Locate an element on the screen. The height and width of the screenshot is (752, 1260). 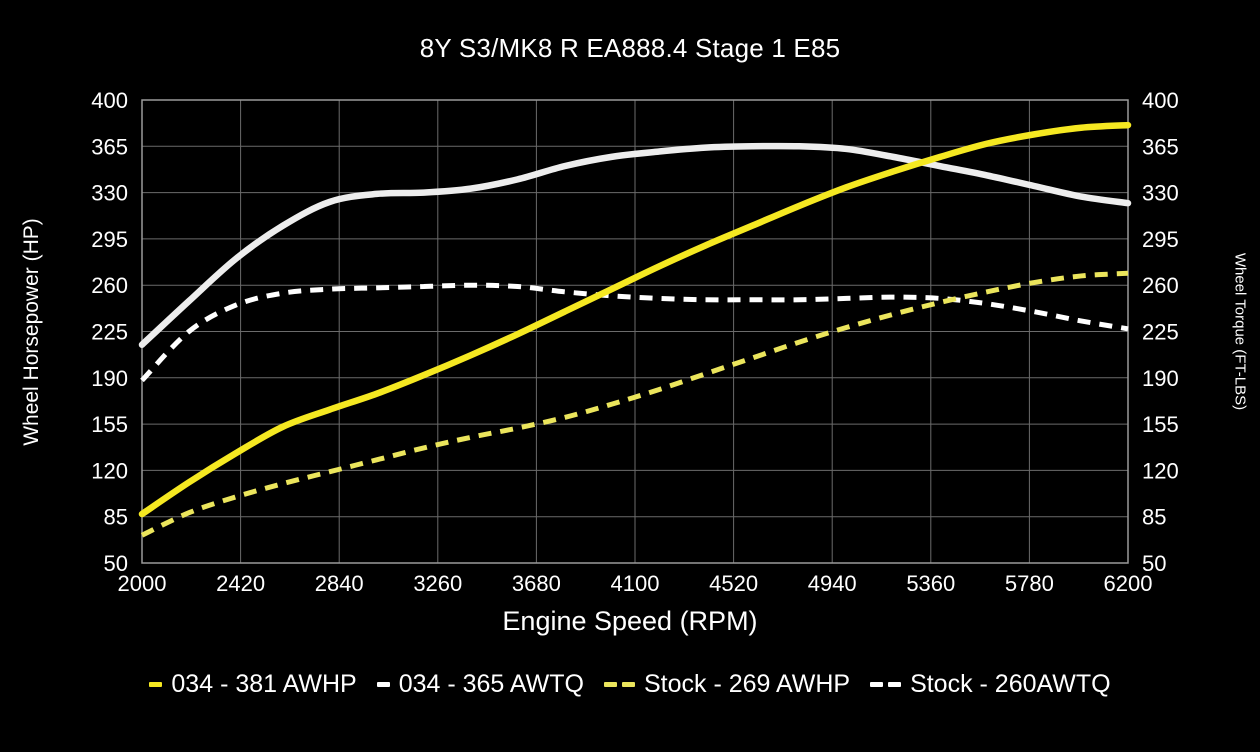
legend-item: Stock - 269 AWHP is located at coordinates (727, 684).